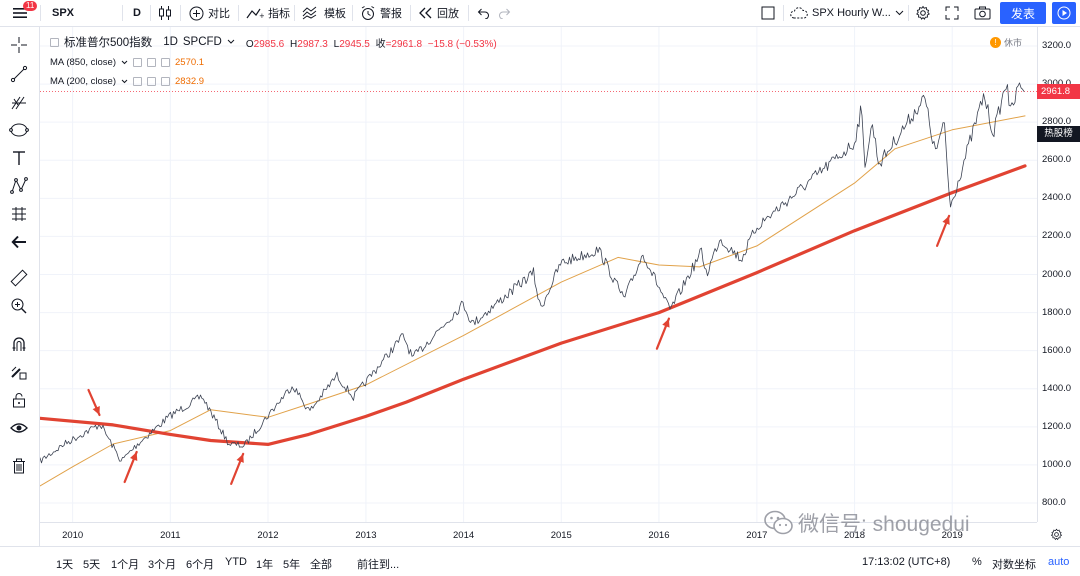 Image resolution: width=1080 pixels, height=576 pixels. I want to click on wechat-icon, so click(778, 522).